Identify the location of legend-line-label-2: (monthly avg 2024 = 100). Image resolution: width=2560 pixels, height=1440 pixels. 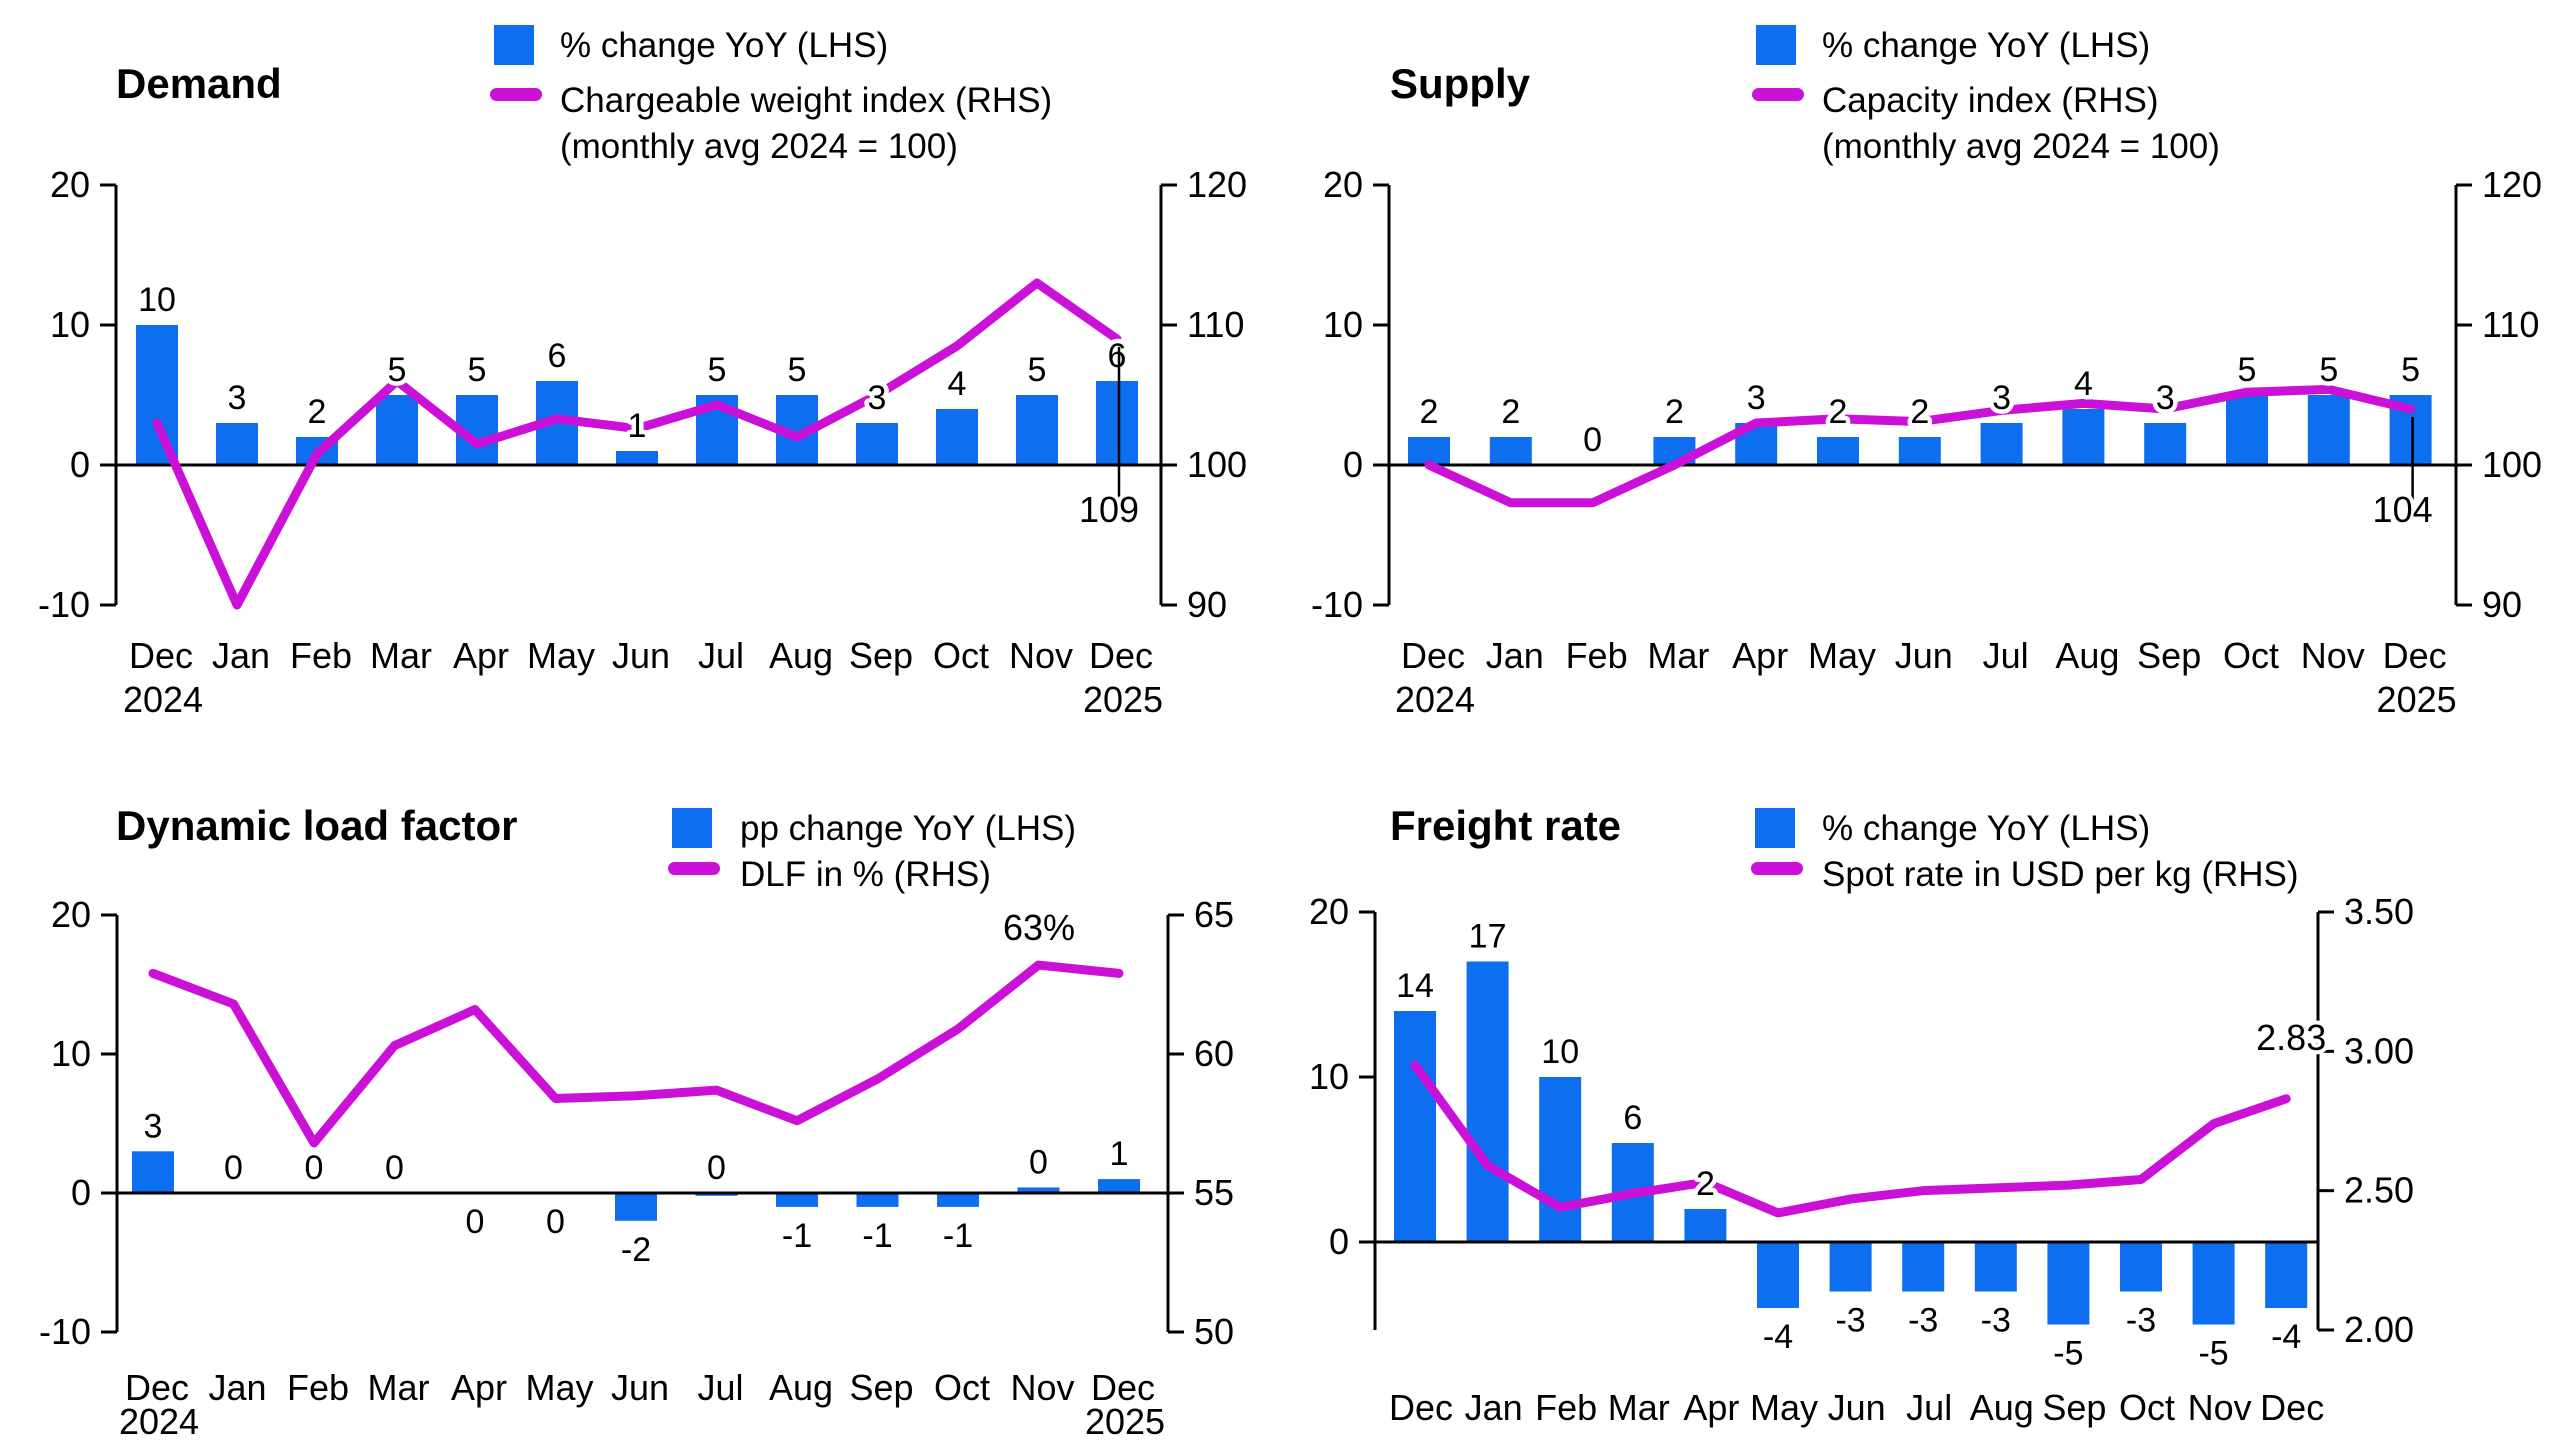
(759, 146).